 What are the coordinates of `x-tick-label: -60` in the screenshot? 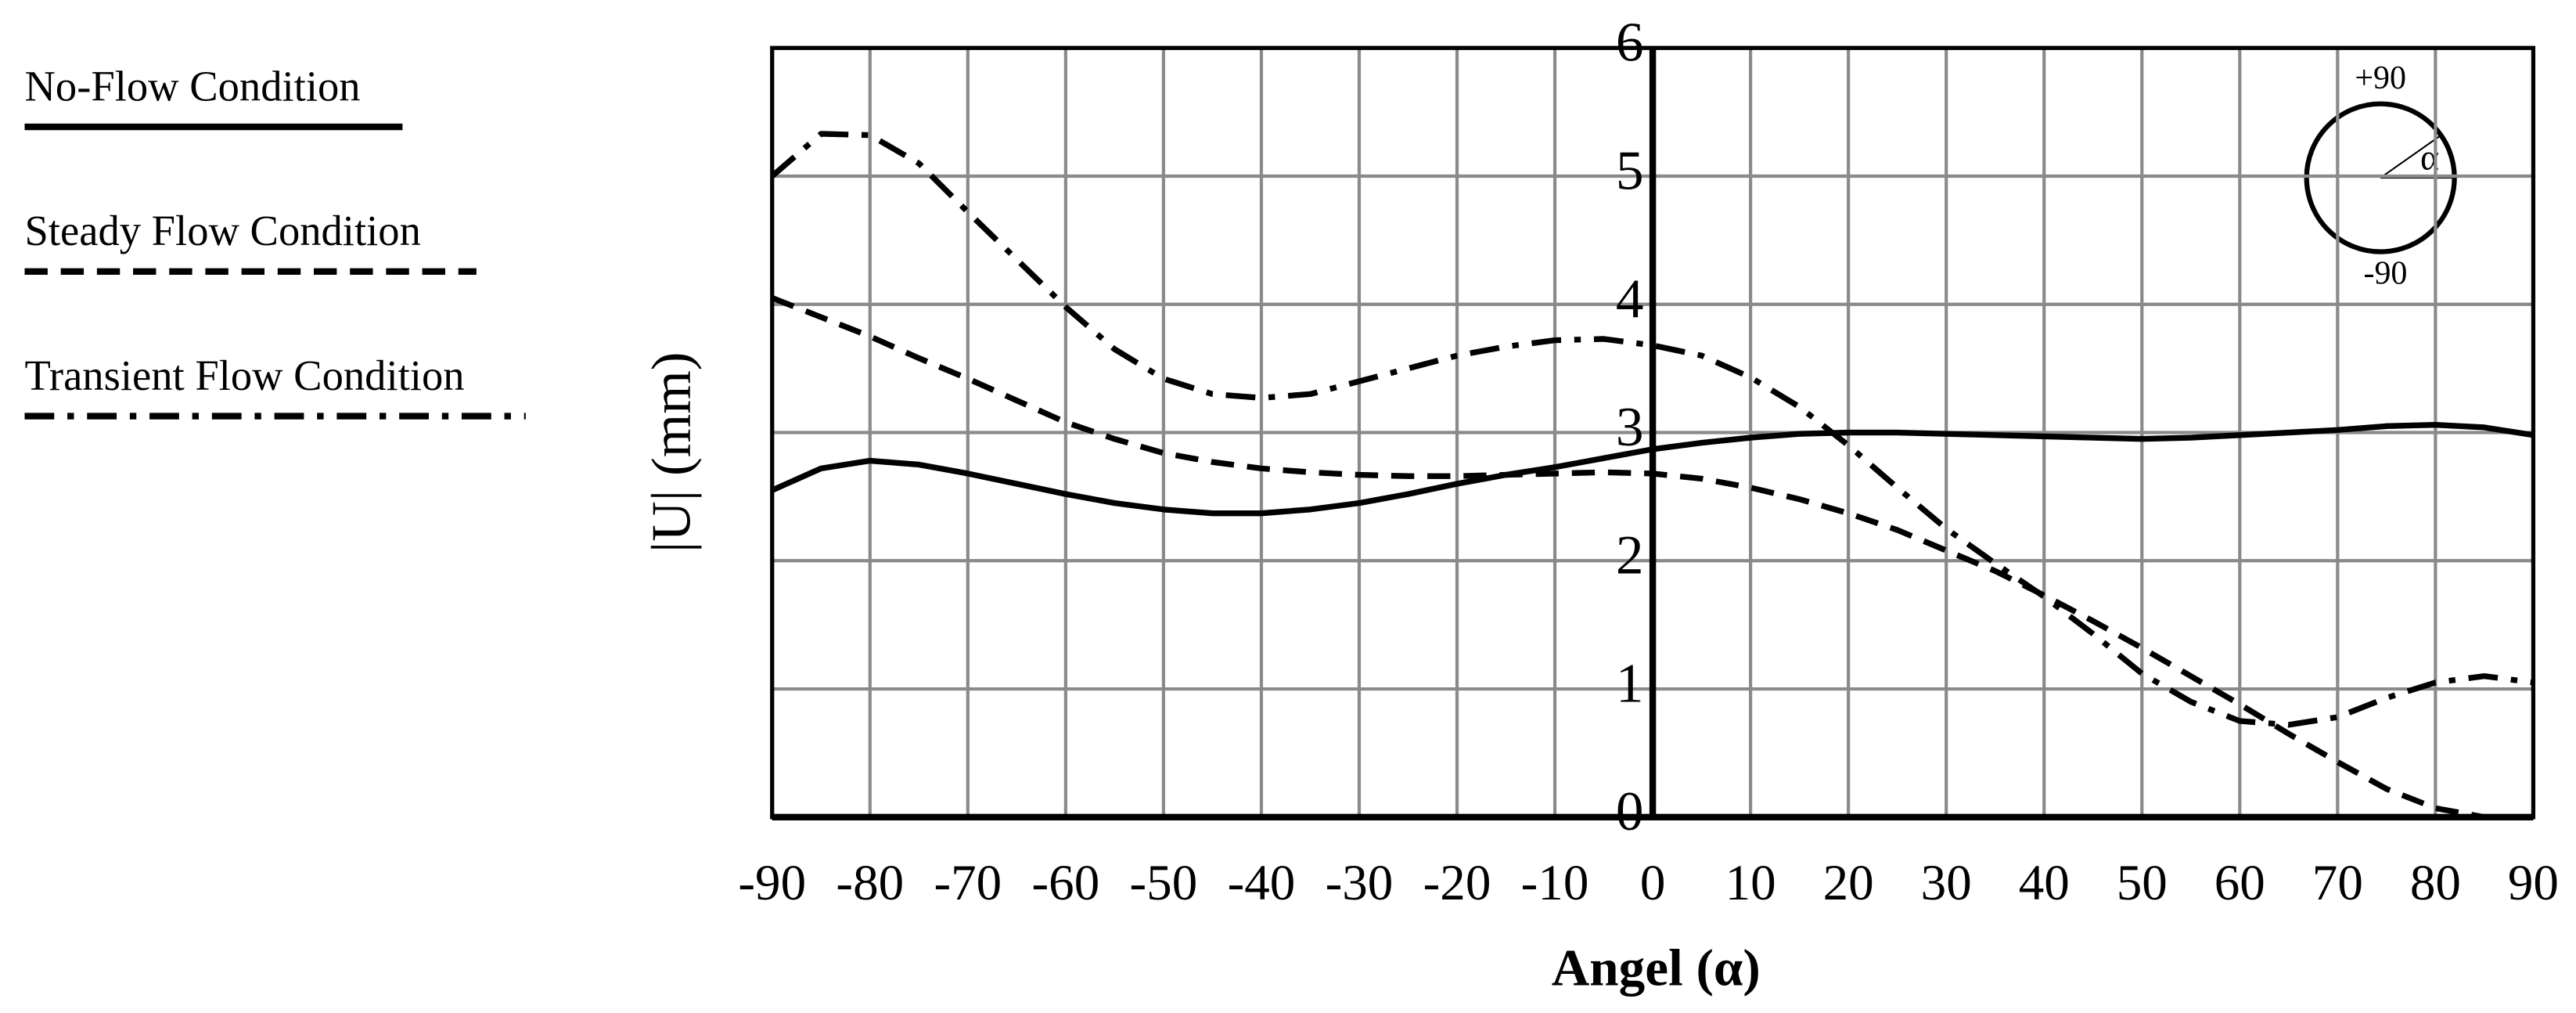 It's located at (1065, 883).